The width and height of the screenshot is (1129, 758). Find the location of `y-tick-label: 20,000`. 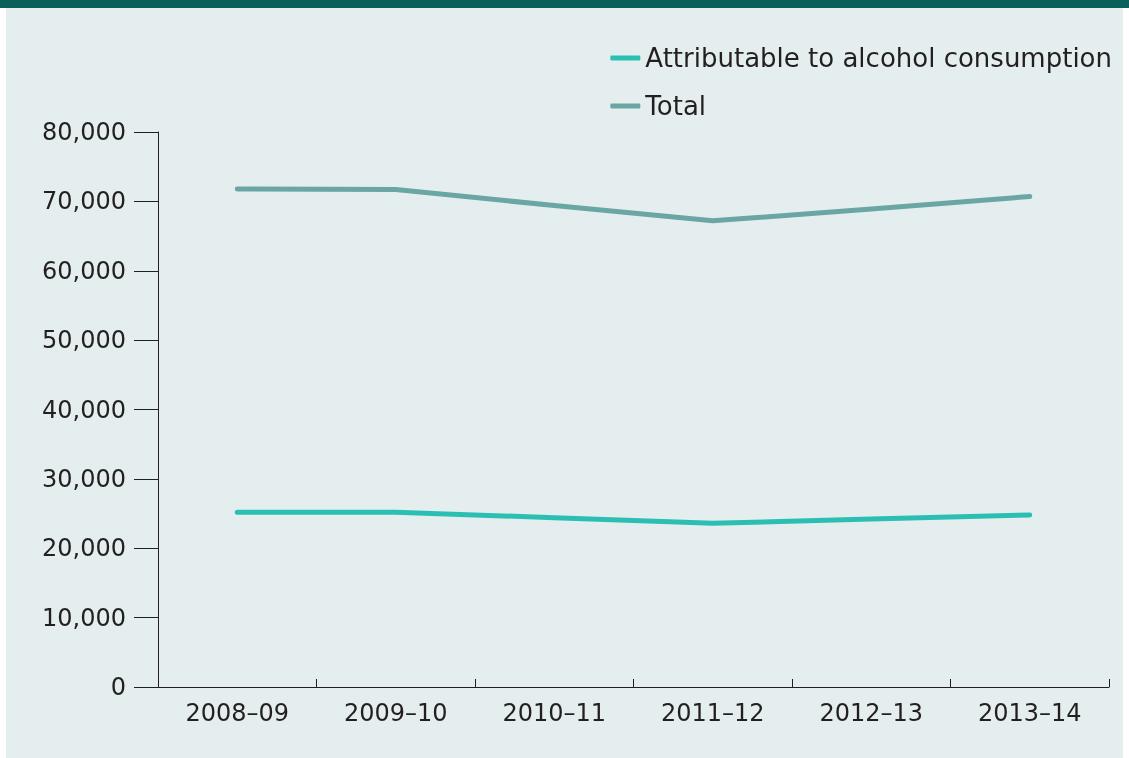

y-tick-label: 20,000 is located at coordinates (84, 548).